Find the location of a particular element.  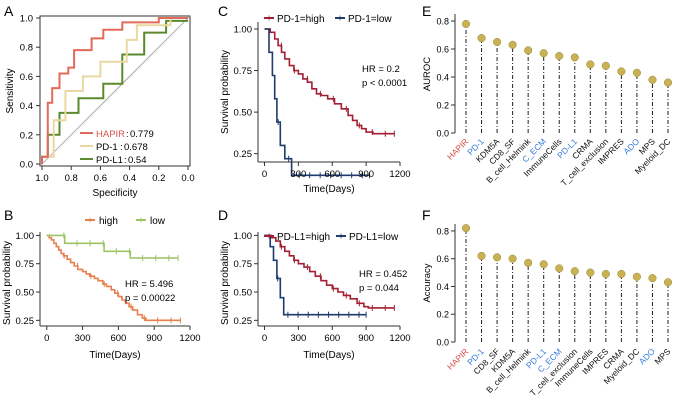

x-tick-label: 0.6 is located at coordinates (100, 178).